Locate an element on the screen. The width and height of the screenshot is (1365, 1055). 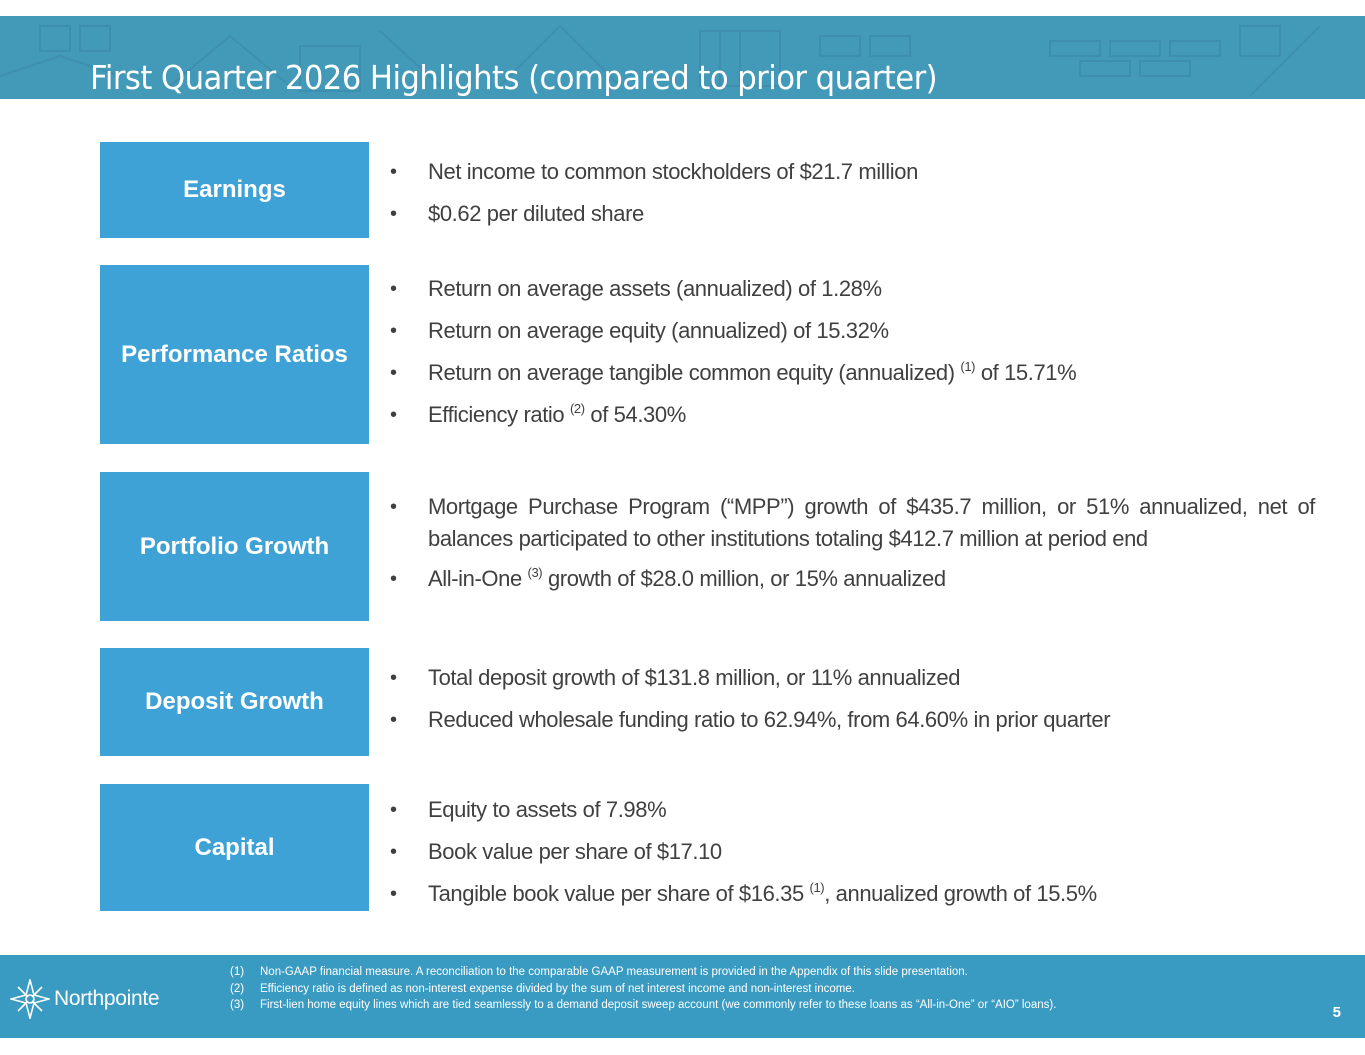
bullet-item: • Efficiency ratio (2) of 54.30% is located at coordinates (852, 415).